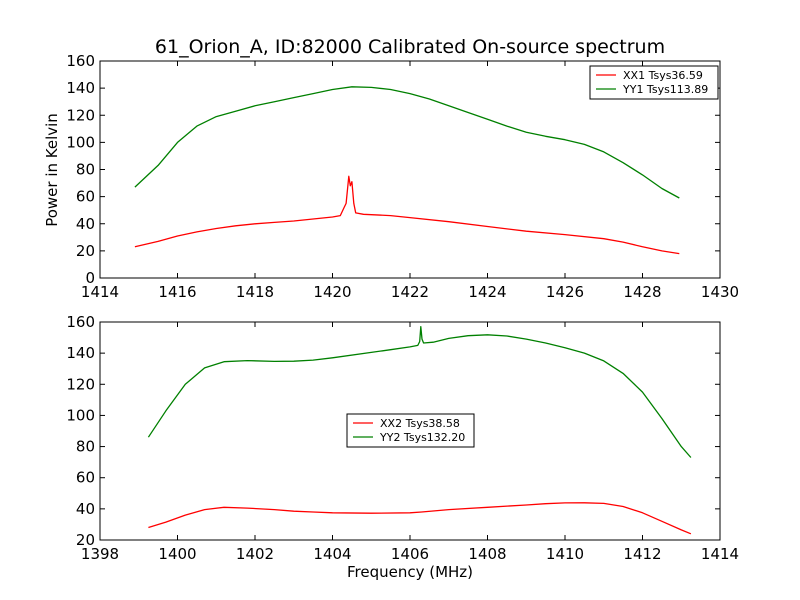 The width and height of the screenshot is (800, 600). What do you see at coordinates (642, 292) in the screenshot?
I see `x-tick-label: 1428` at bounding box center [642, 292].